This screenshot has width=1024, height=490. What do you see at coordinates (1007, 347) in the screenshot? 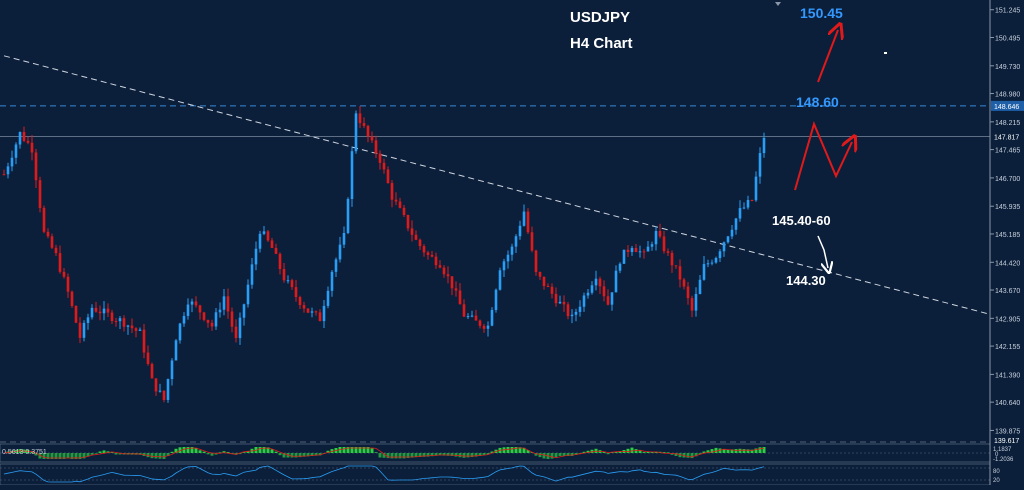
I see `price-tick-label: 142.155` at bounding box center [1007, 347].